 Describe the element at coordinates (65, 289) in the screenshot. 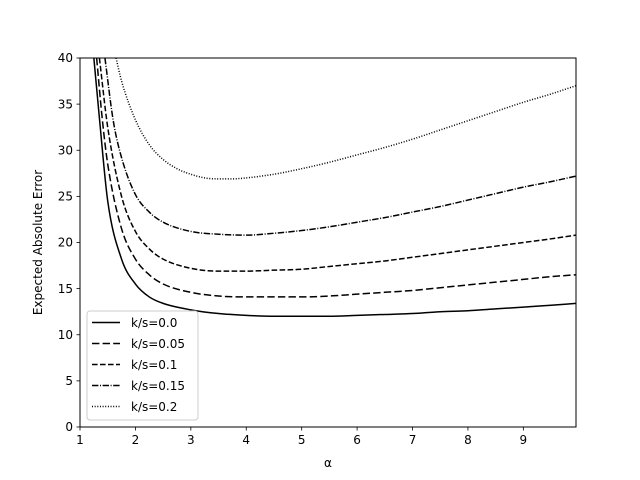

I see `y-tick-label: 15` at that location.